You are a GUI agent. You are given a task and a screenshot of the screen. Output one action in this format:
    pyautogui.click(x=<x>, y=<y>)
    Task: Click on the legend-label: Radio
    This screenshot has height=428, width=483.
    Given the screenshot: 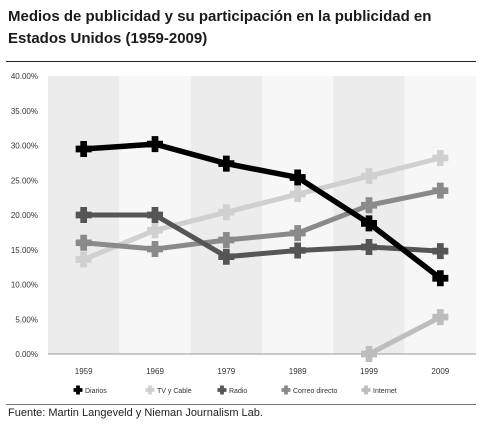 What is the action you would take?
    pyautogui.click(x=238, y=391)
    